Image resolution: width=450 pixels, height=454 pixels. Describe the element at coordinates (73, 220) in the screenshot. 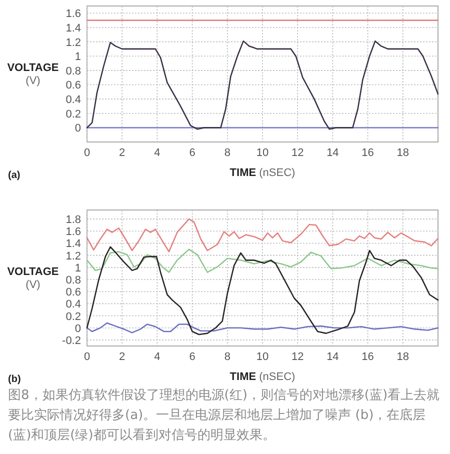

I see `y-tick-label: 1.8` at that location.